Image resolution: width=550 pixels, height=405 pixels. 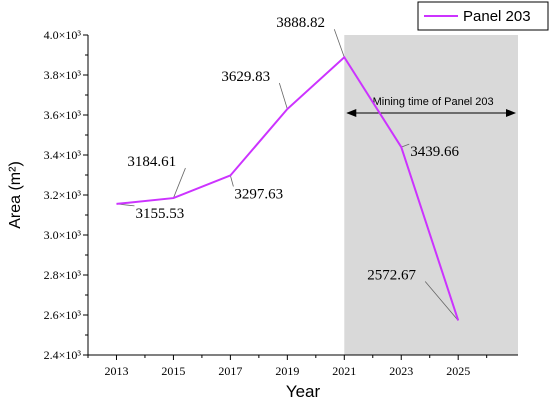 What do you see at coordinates (391, 275) in the screenshot?
I see `data-label: 2572.67` at bounding box center [391, 275].